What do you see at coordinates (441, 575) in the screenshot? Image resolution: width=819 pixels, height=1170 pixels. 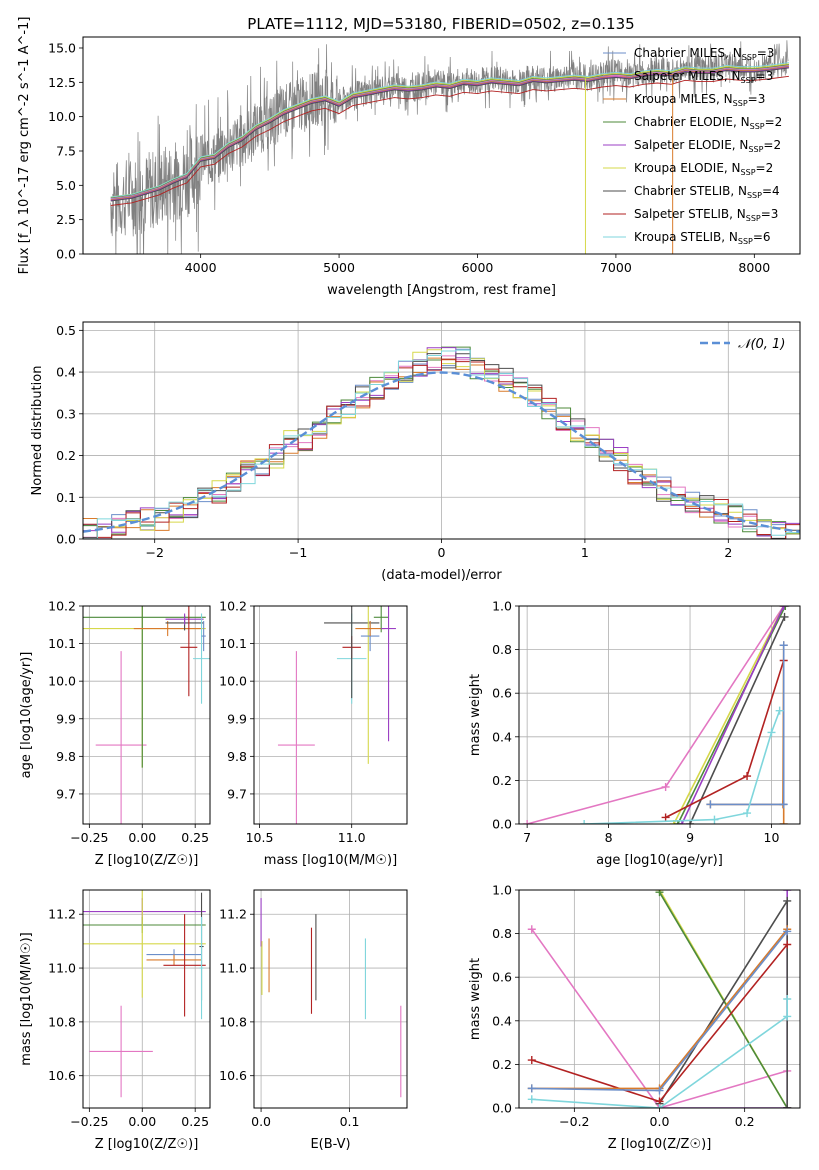 I see `x-axis-label: (data-model)/error` at bounding box center [441, 575].